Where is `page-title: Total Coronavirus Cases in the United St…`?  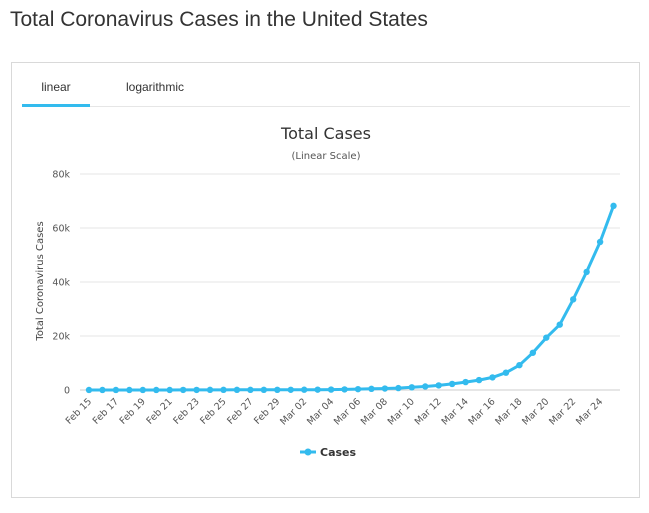
page-title: Total Coronavirus Cases in the United St… is located at coordinates (219, 19).